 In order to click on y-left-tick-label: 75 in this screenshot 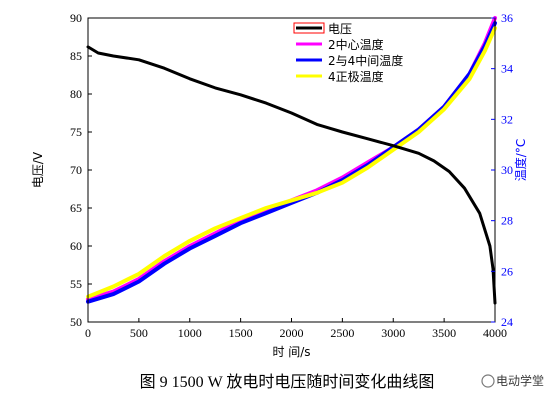, I will do `click(76, 132)`.